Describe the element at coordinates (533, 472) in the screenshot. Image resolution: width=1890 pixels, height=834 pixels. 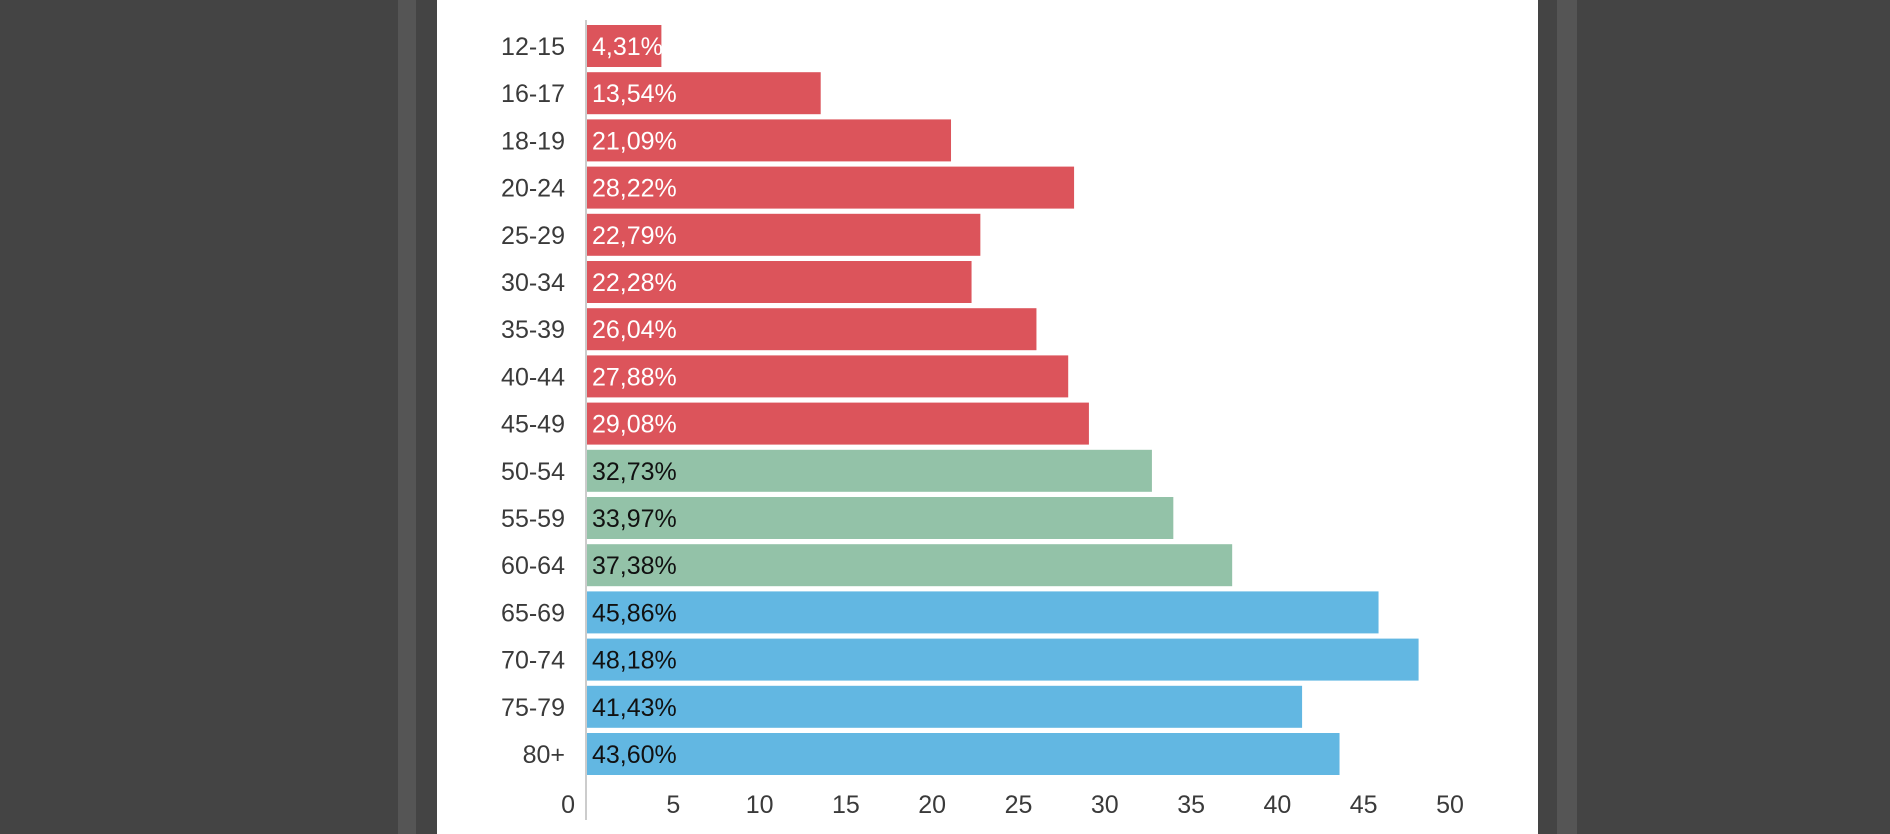
I see `category-label: 50-54` at that location.